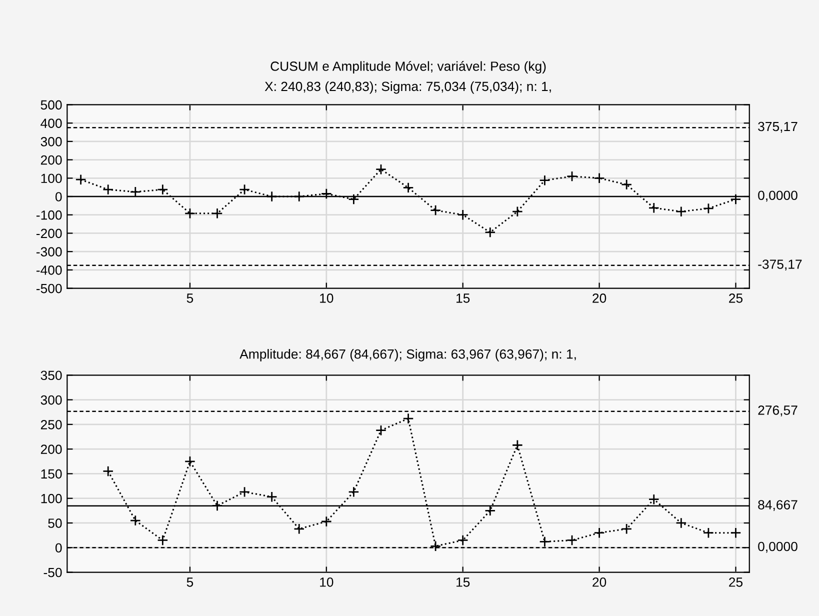  What do you see at coordinates (778, 505) in the screenshot?
I see `ref-line-label: 84,667` at bounding box center [778, 505].